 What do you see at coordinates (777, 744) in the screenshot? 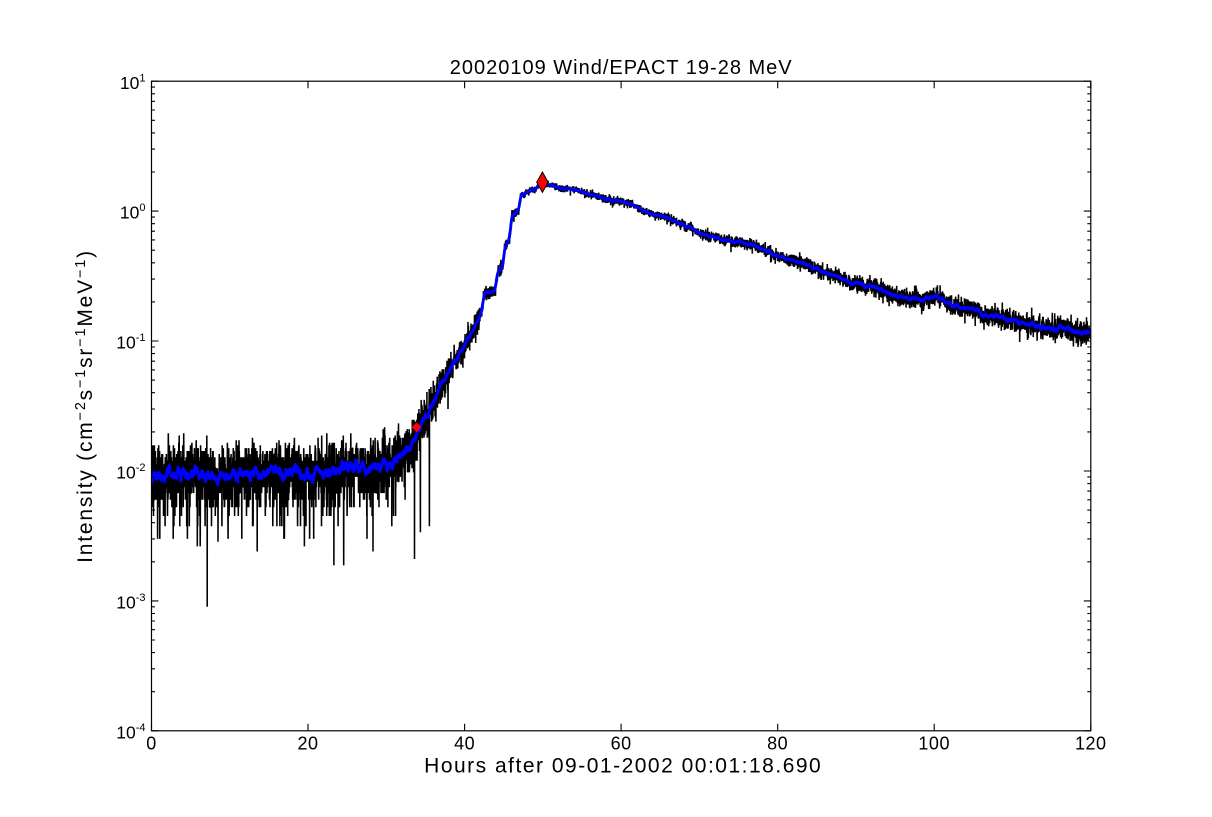
I see `svg-text: 80` at bounding box center [777, 744].